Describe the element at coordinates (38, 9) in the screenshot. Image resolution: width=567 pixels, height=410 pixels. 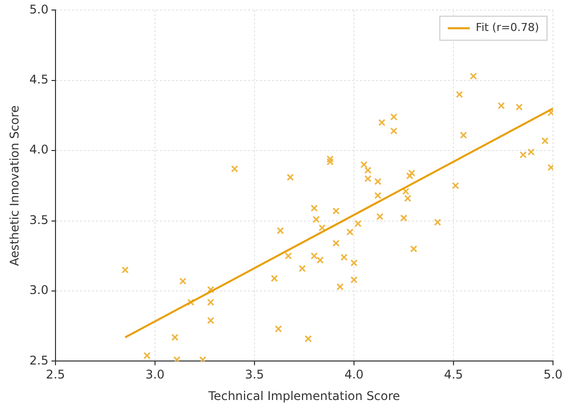
I see `y-tick-label: 5.0` at that location.